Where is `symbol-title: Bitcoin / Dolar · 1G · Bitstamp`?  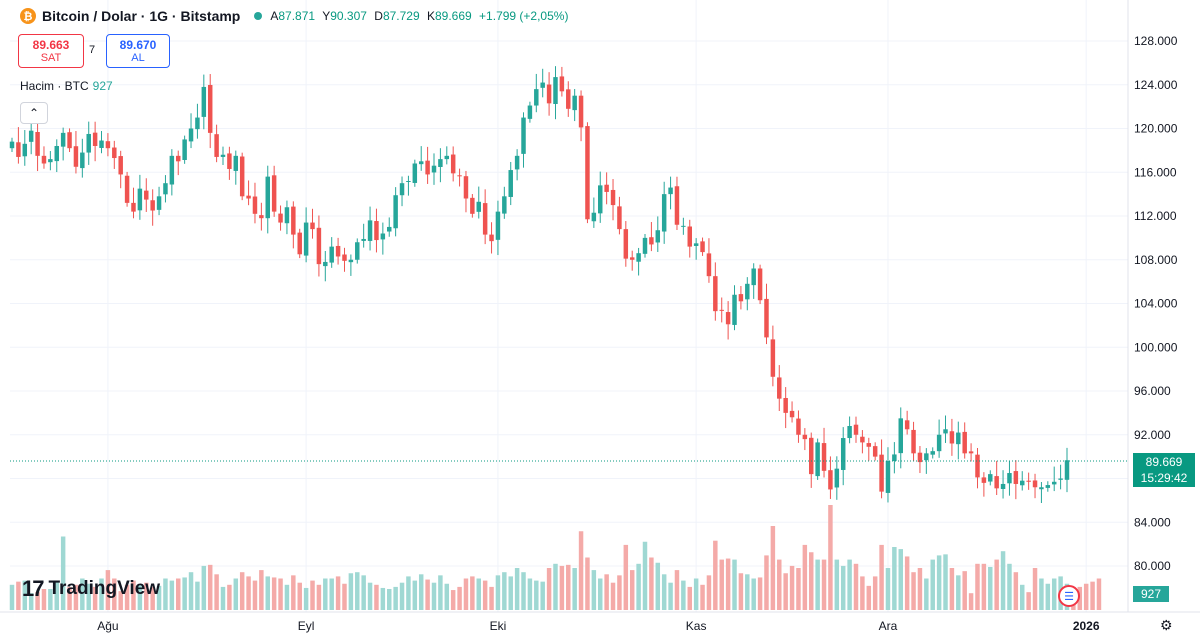
symbol-title: Bitcoin / Dolar · 1G · Bitstamp is located at coordinates (141, 16).